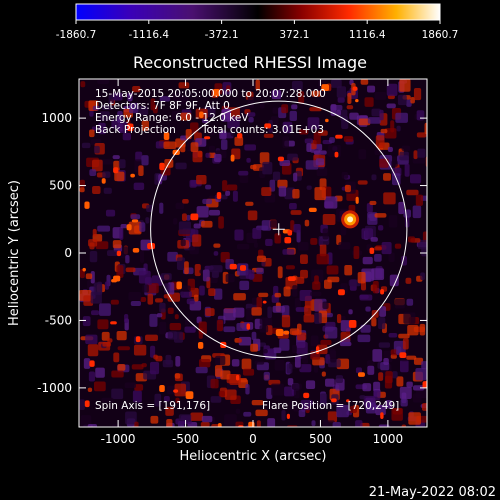 The width and height of the screenshot is (500, 500). I want to click on colorbar, so click(258, 12).